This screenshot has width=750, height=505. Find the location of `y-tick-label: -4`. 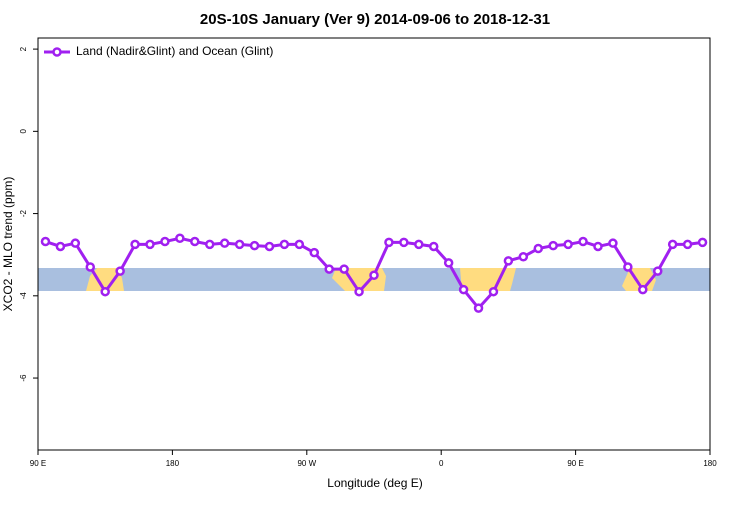

y-tick-label: -4 is located at coordinates (23, 296).